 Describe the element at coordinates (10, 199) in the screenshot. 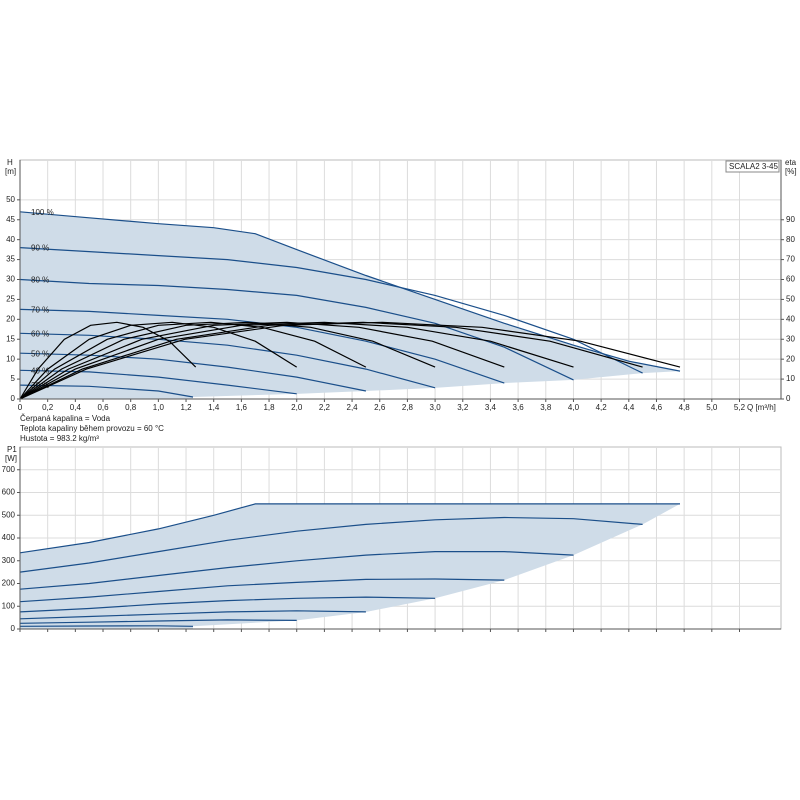

I see `y-tick-label: 50` at that location.